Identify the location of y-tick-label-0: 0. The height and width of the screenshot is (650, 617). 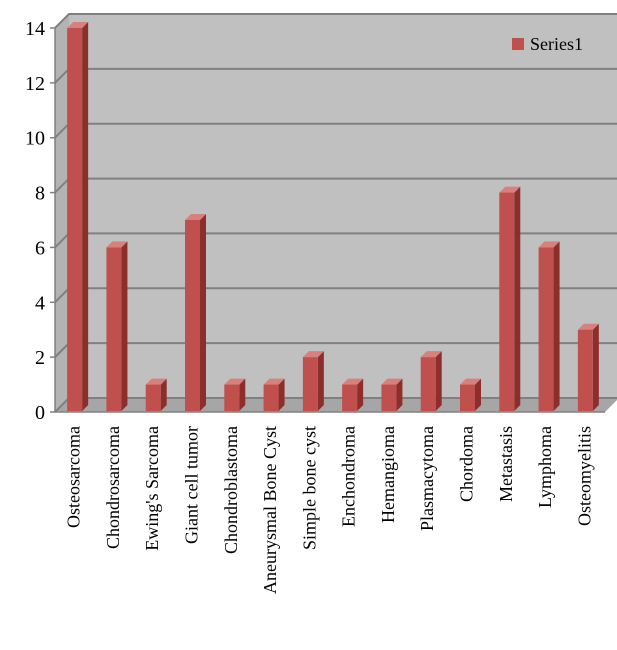
(40, 413).